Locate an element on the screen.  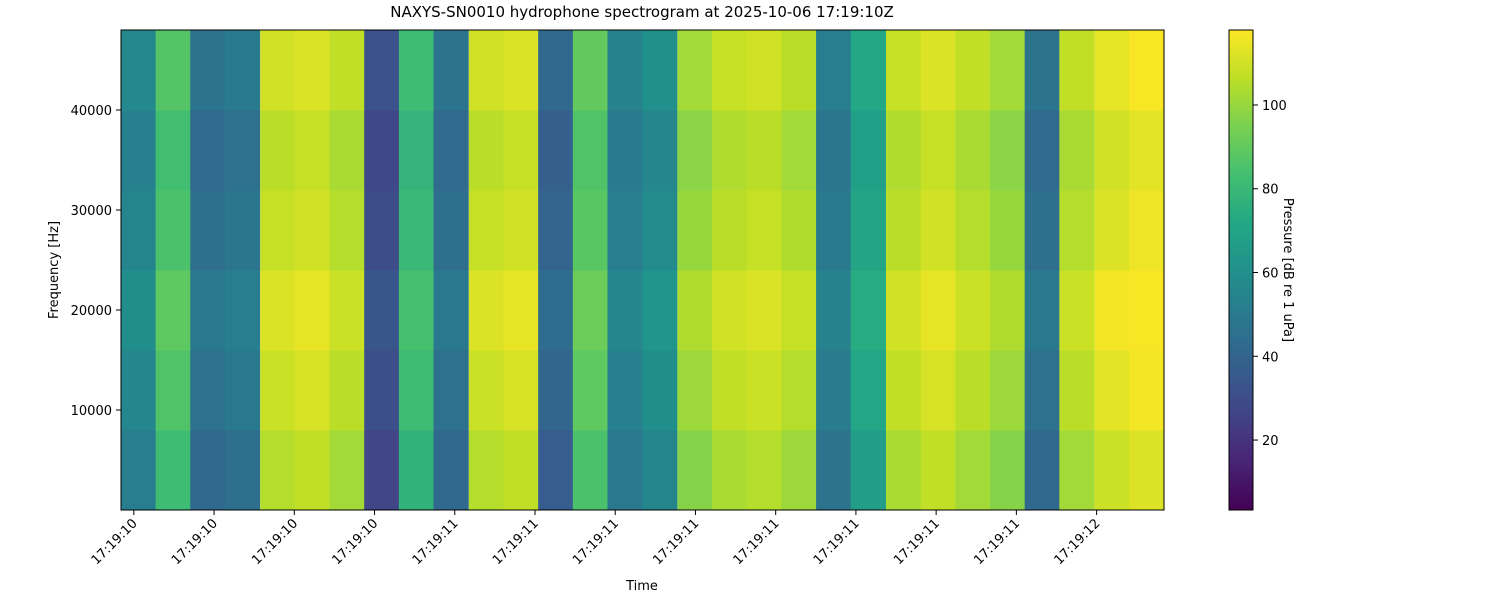
y-tick-label: 40000 is located at coordinates (91, 111).